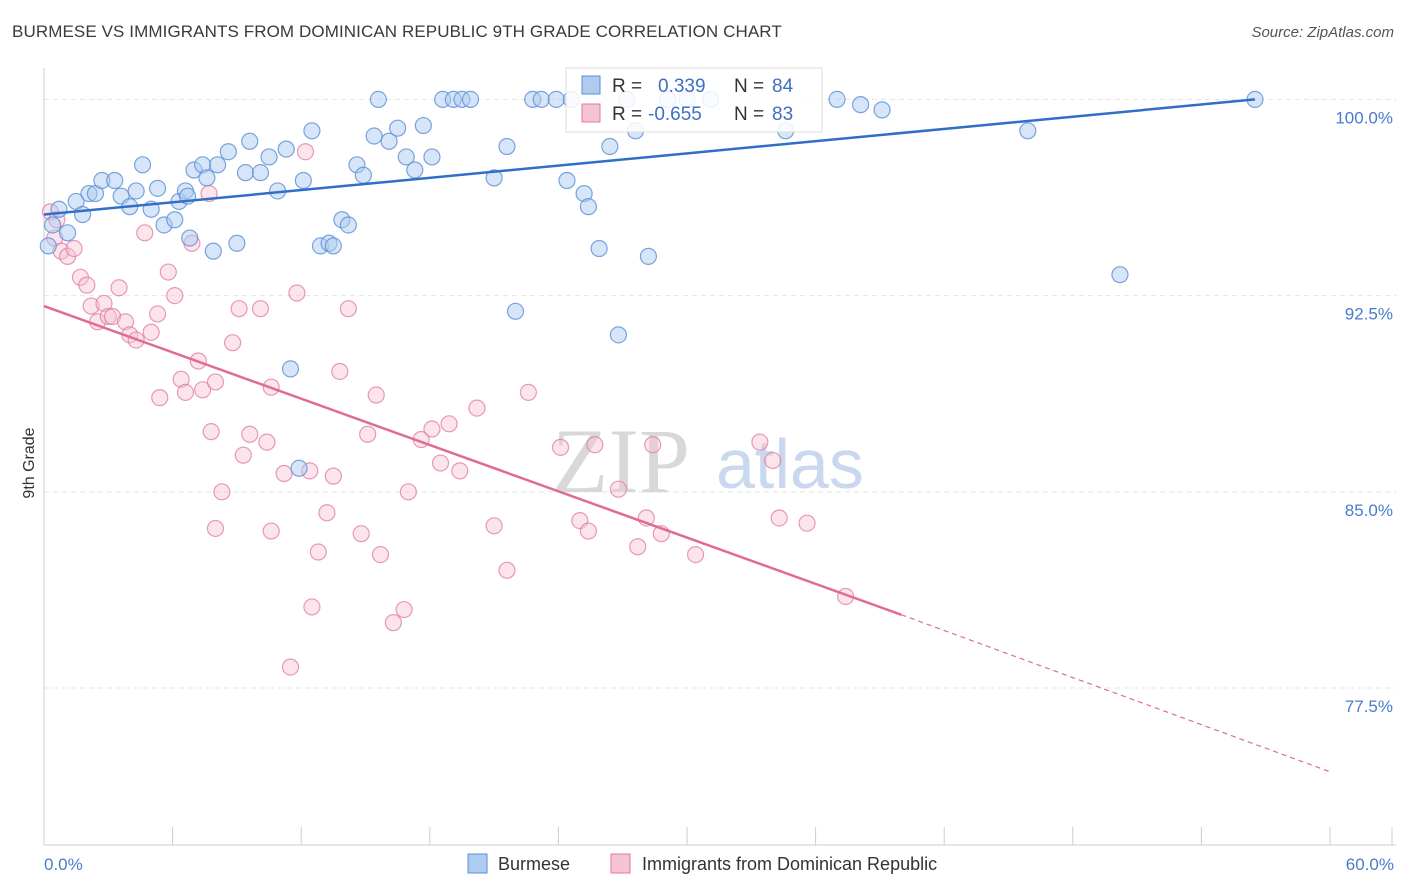  What do you see at coordinates (620, 863) in the screenshot?
I see `legend-swatch-dominican` at bounding box center [620, 863].